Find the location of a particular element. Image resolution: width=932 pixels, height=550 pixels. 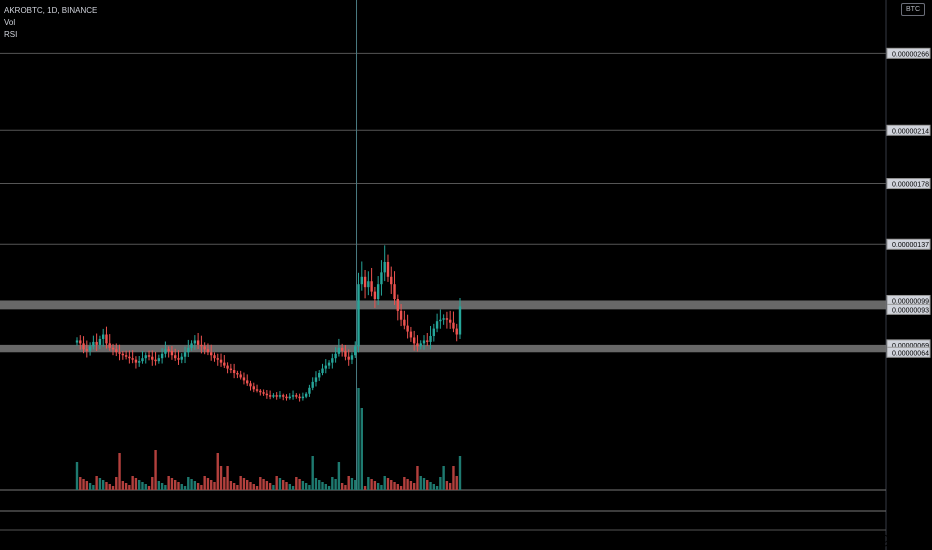

y-tick-label: 0.00000120 is located at coordinates (912, 267).